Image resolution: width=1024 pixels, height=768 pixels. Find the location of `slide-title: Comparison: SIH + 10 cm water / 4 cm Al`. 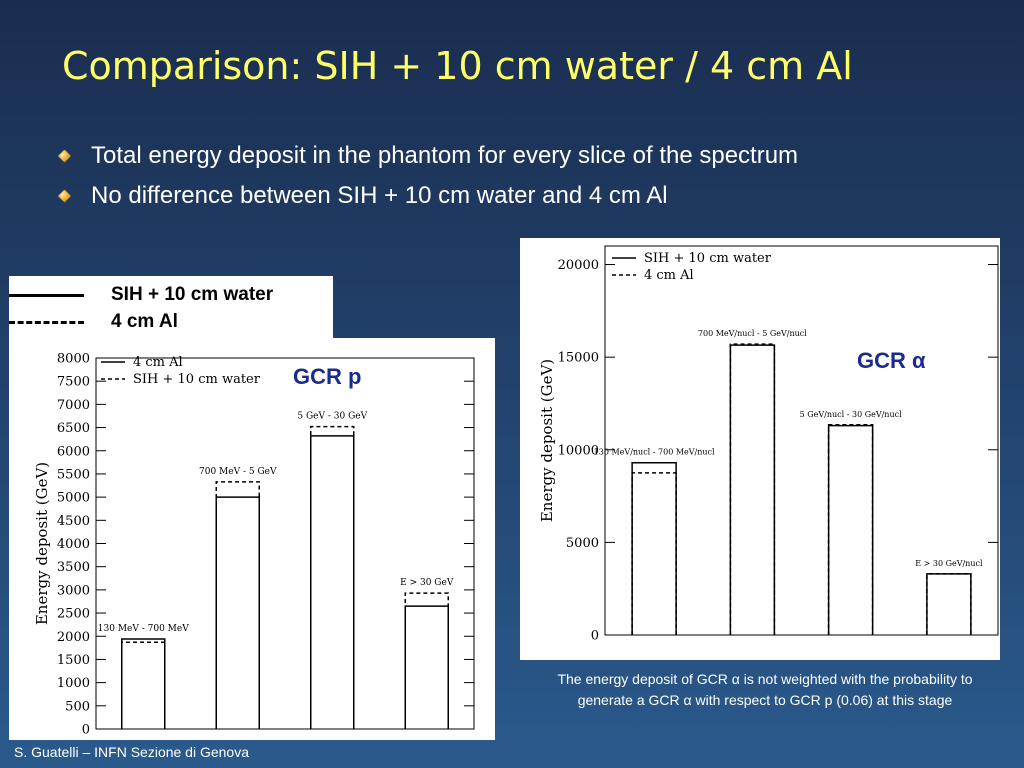

slide-title: Comparison: SIH + 10 cm water / 4 cm Al is located at coordinates (457, 66).